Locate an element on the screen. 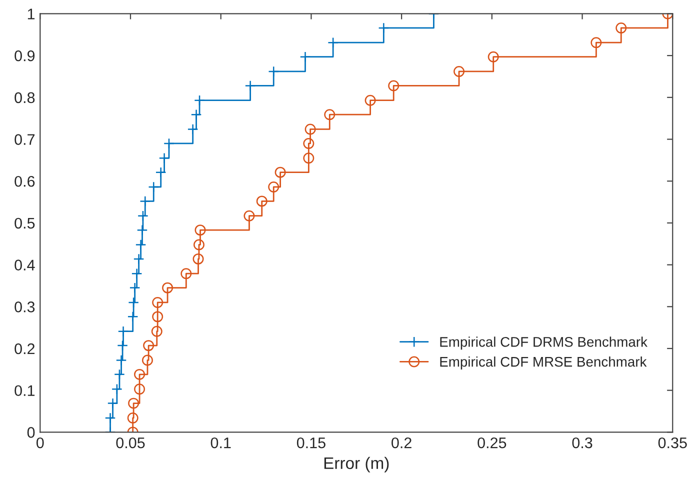  x-tick-label: 0.3 is located at coordinates (582, 442).